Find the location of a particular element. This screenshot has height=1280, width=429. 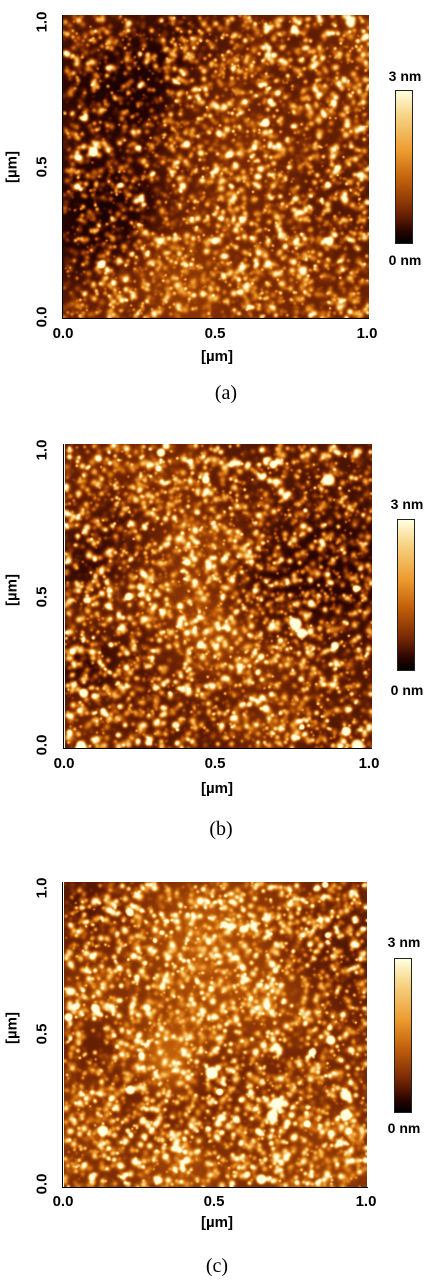

figure-caption: (c) is located at coordinates (217, 1266).